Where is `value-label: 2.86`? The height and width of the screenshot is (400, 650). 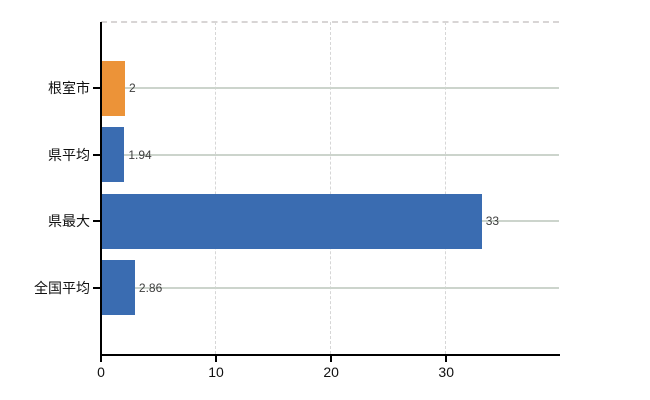
value-label: 2.86 is located at coordinates (150, 287).